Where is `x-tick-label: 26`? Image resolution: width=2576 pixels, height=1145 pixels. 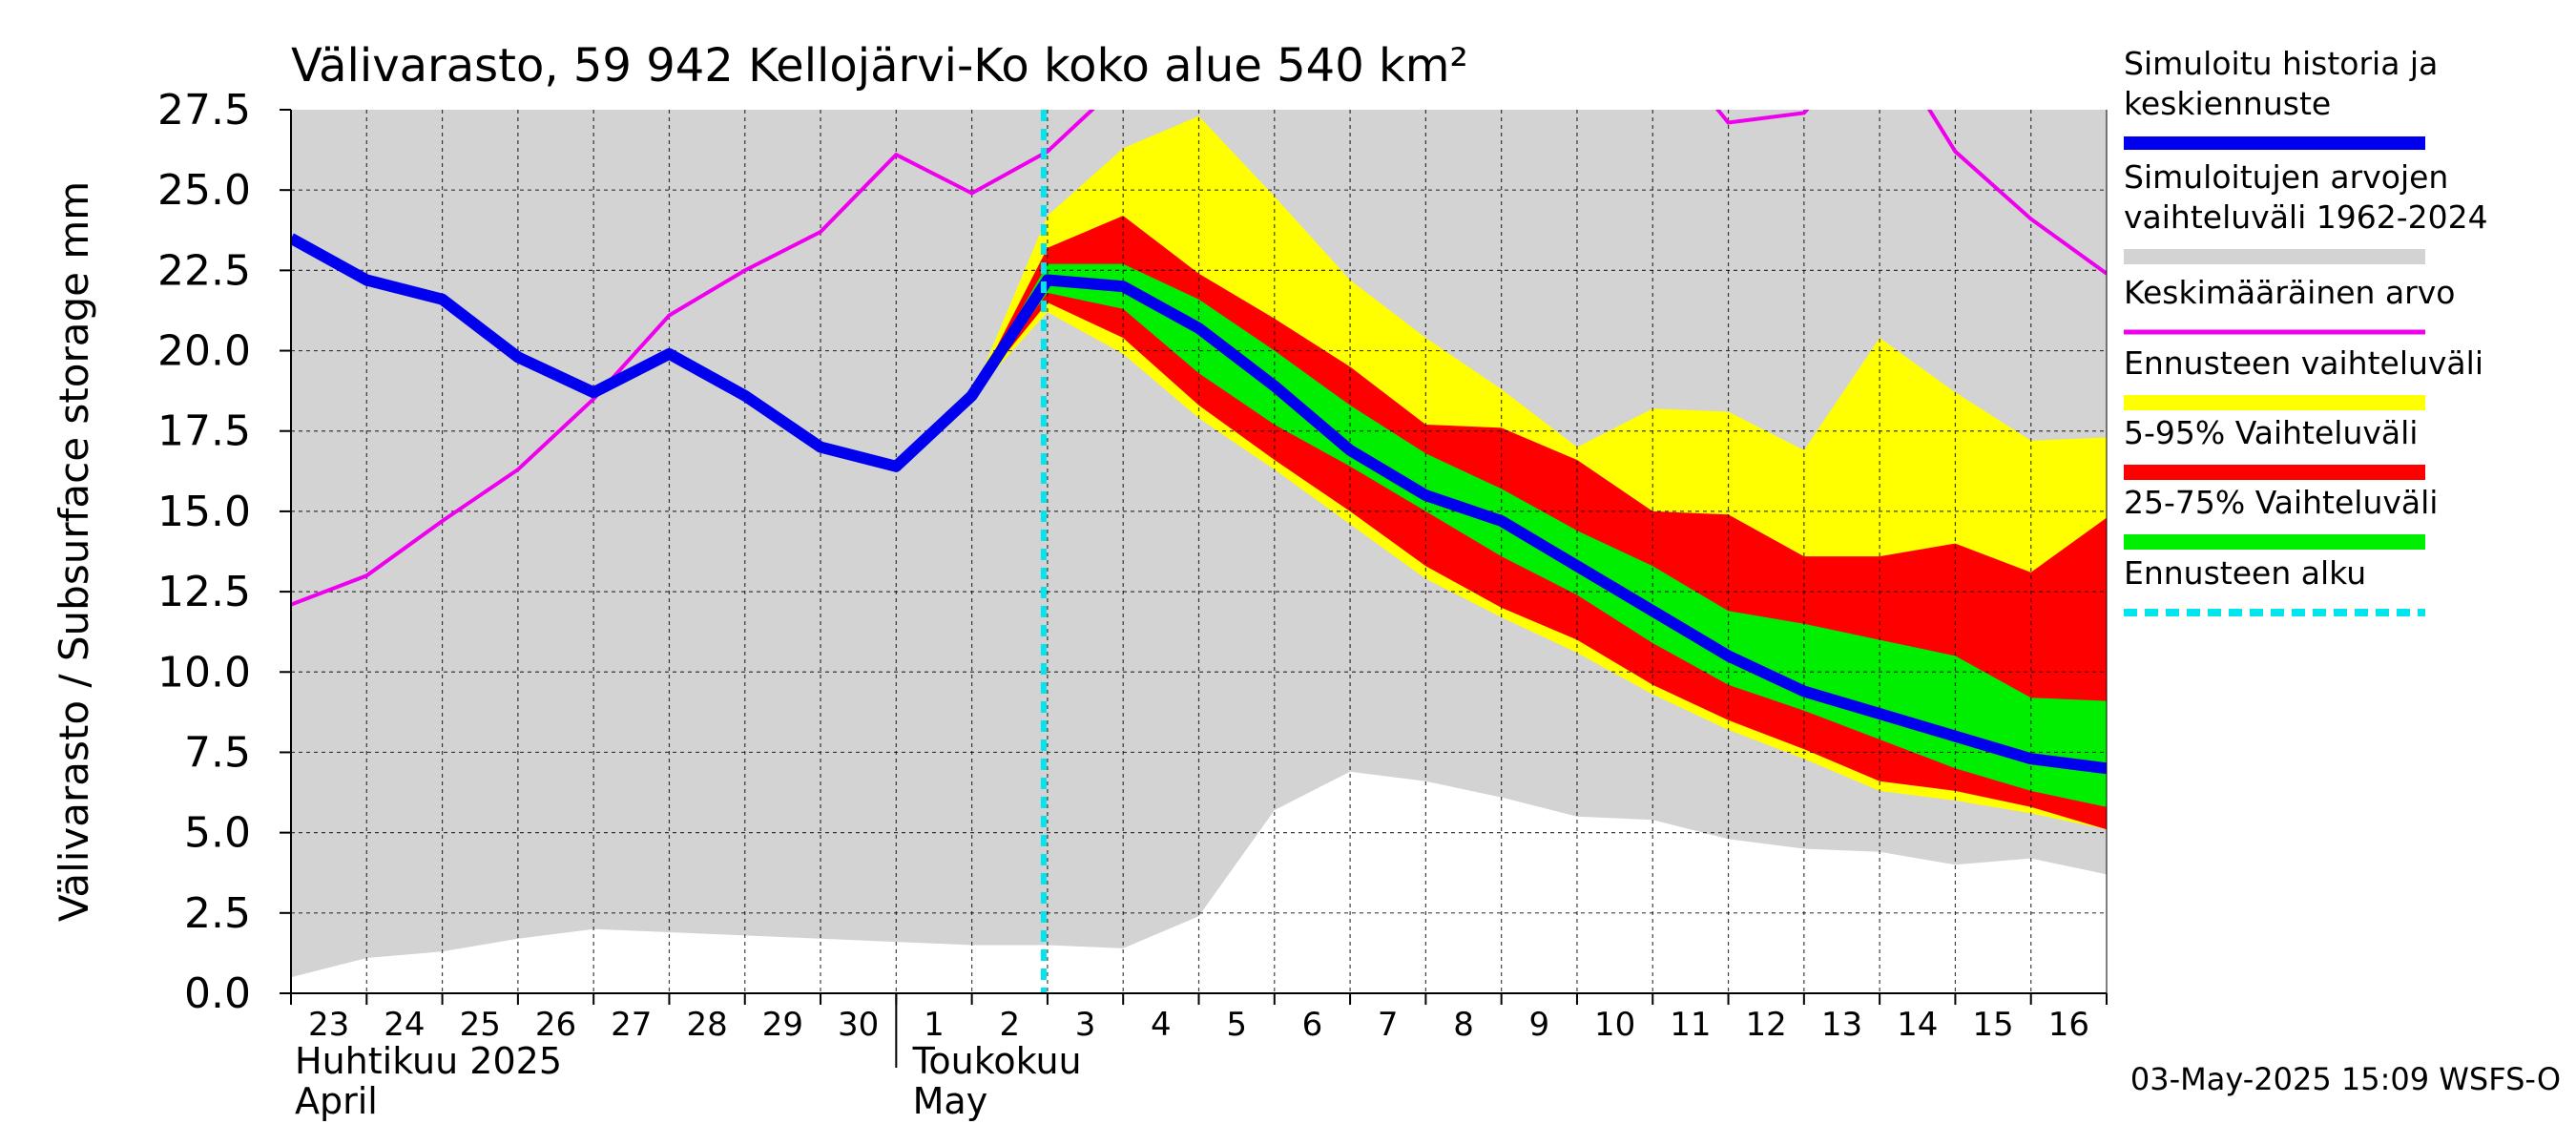
x-tick-label: 26 is located at coordinates (555, 1025).